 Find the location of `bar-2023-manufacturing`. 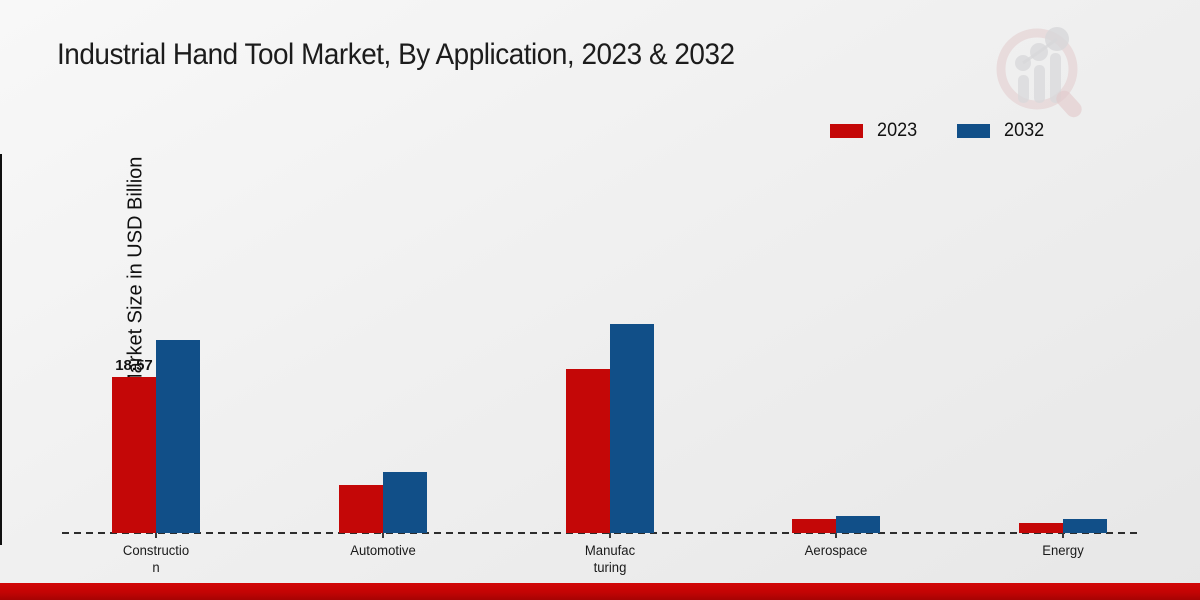

bar-2023-manufacturing is located at coordinates (587, 451).